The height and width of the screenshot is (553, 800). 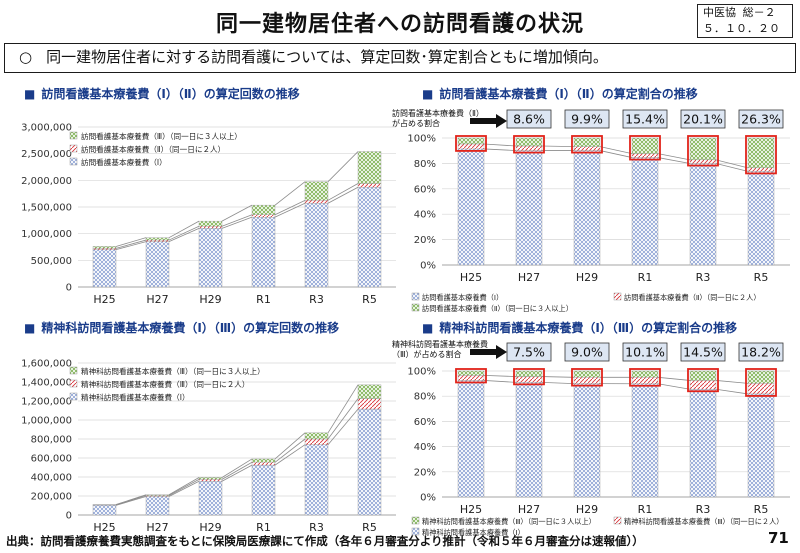 What do you see at coordinates (427, 354) in the screenshot?
I see `share-note-line: （Ⅲ）が占める割合` at bounding box center [427, 354].